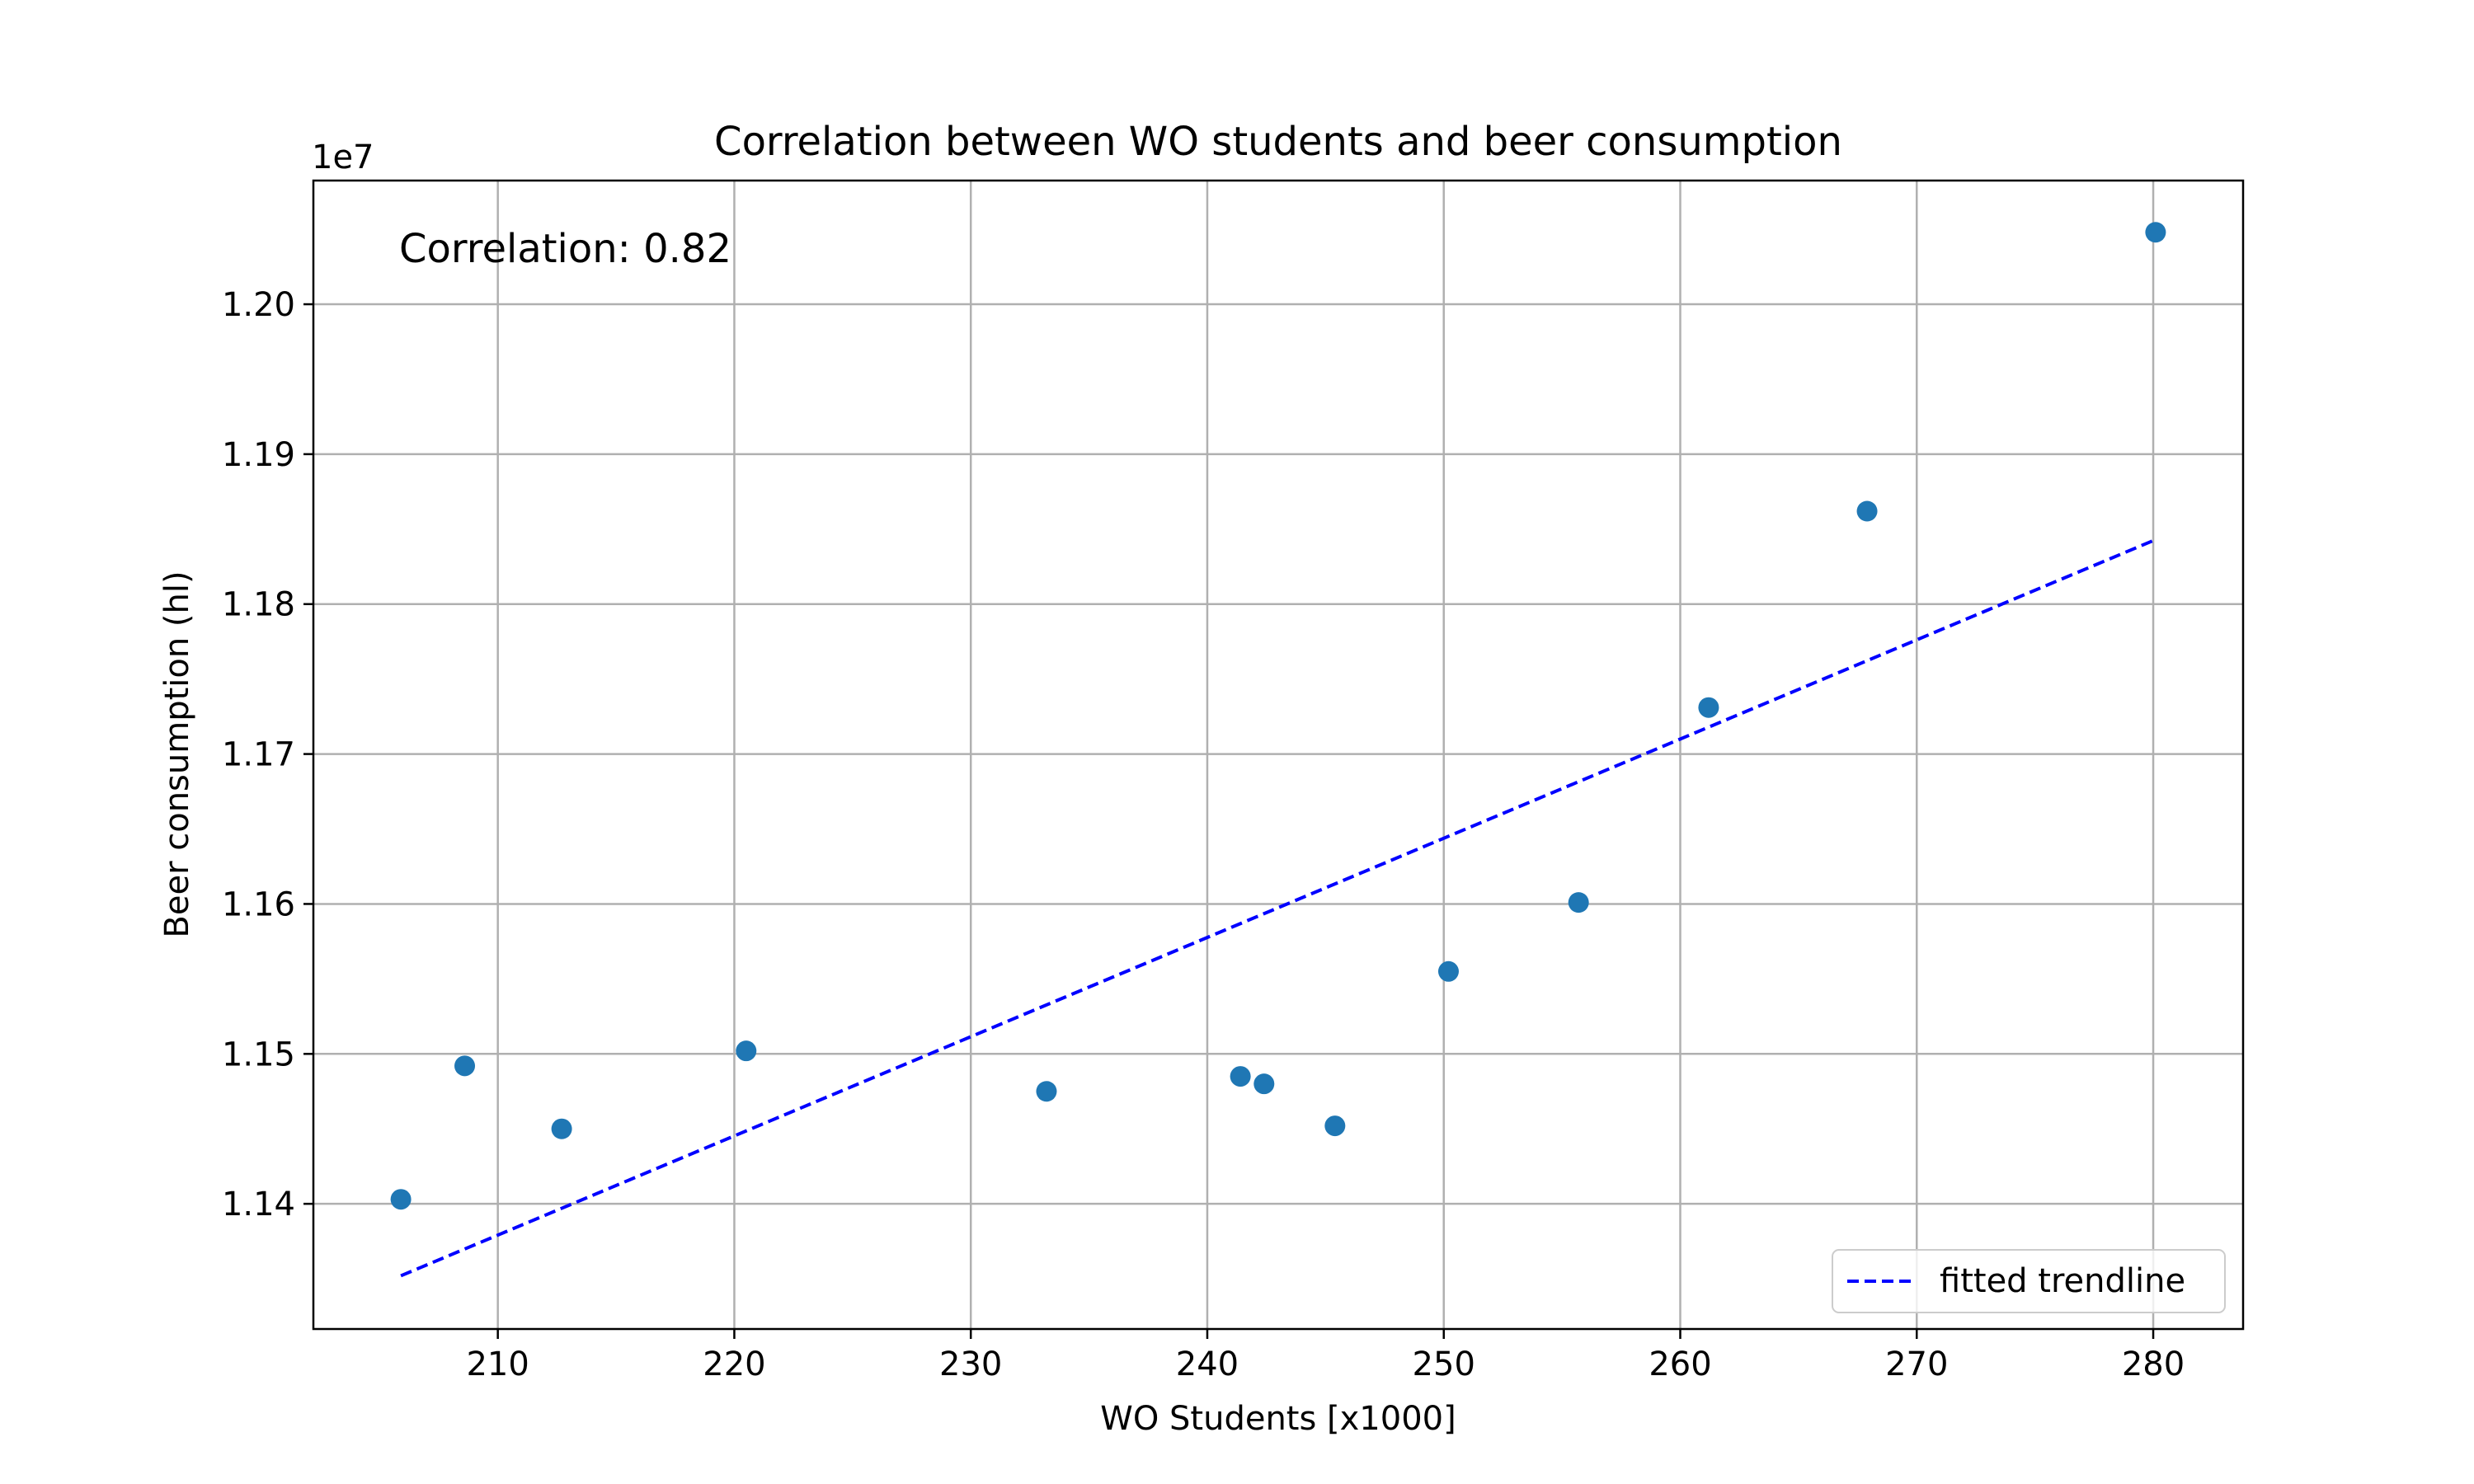 This screenshot has height=1484, width=2474. Describe the element at coordinates (1278, 1419) in the screenshot. I see `x-axis-label: WO Students [x1000]` at that location.